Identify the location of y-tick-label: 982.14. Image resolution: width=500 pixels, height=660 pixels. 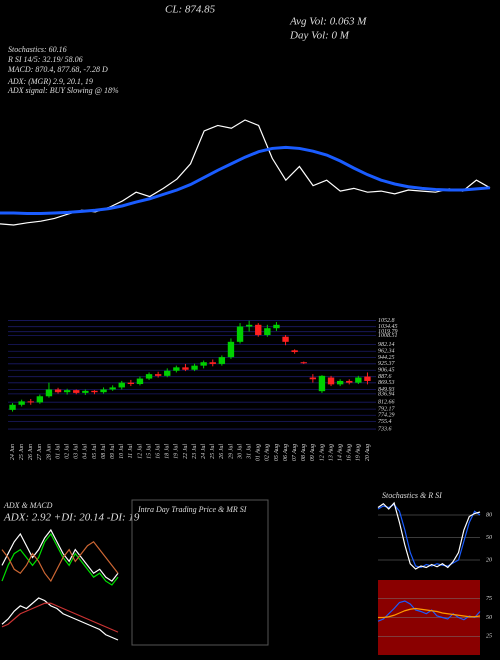
(386, 344).